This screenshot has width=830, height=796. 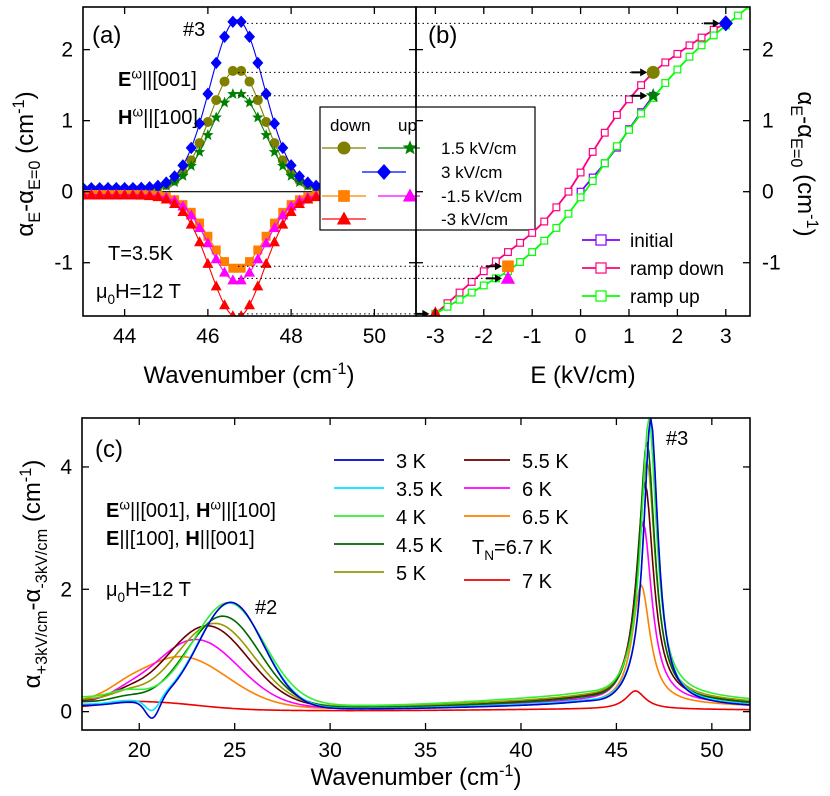 I want to click on panel-label: (b), so click(x=442, y=35).